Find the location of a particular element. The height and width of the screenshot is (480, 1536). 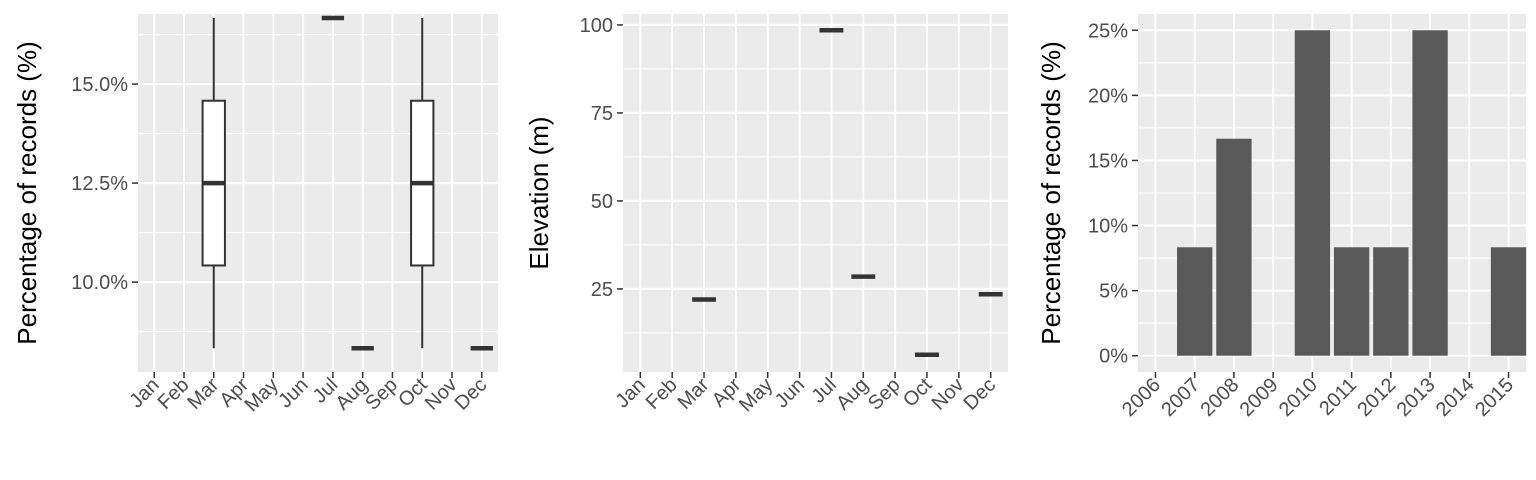

bar-2008 is located at coordinates (1234, 247).